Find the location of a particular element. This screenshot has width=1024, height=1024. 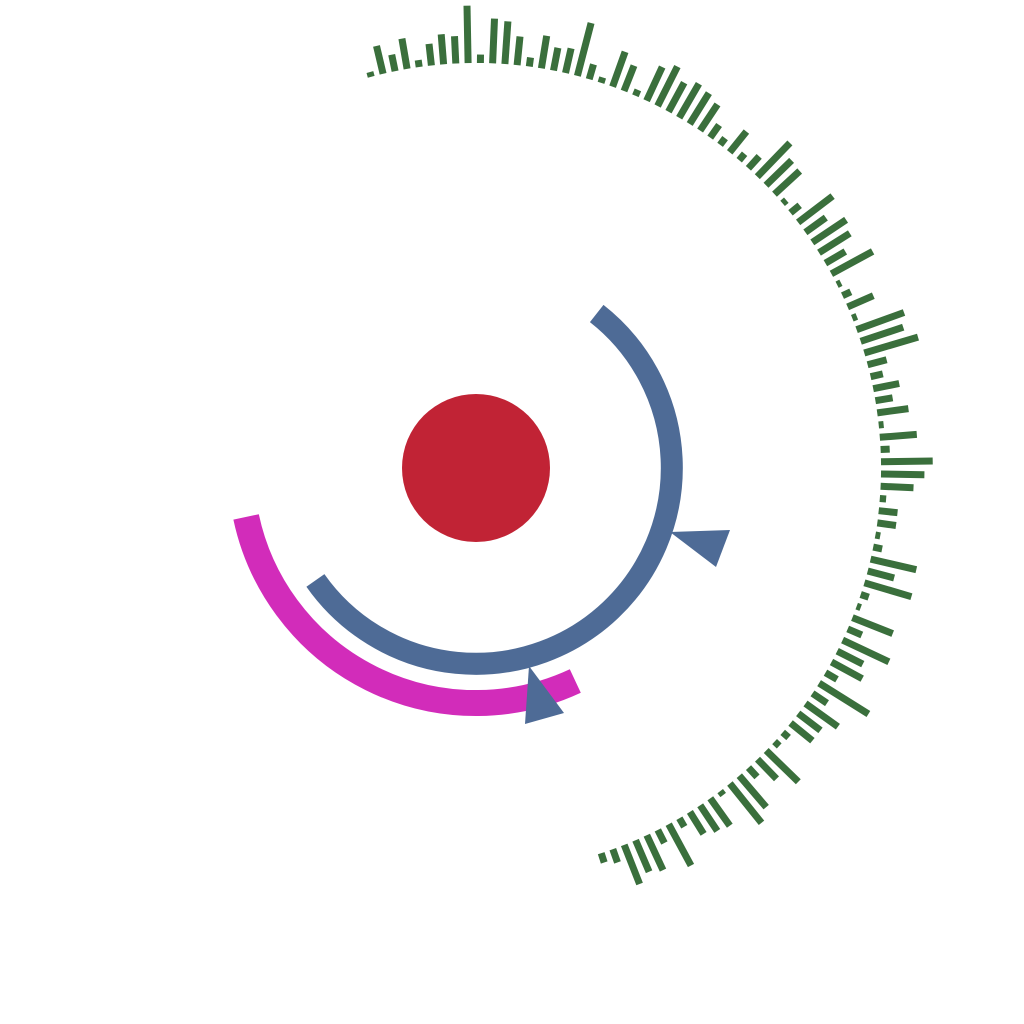

outer-arc is located at coordinates (407, 615).